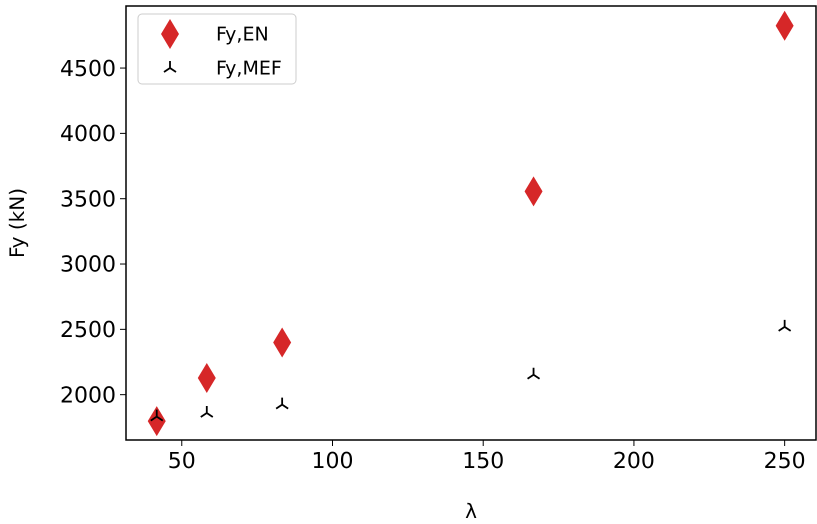 The image size is (817, 524). I want to click on y-axis-title: Fy (kN), so click(17, 223).